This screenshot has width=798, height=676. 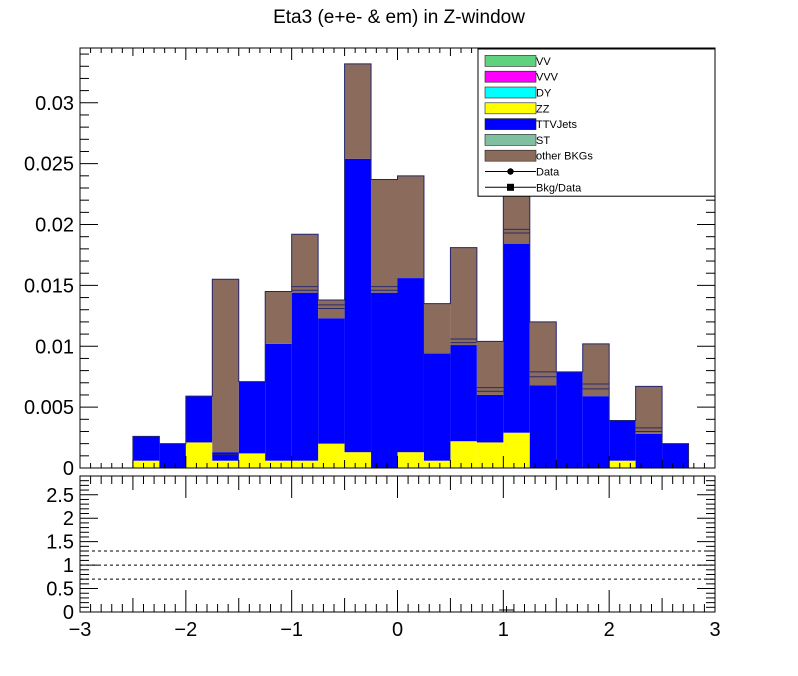 I want to click on legend-marker-data, so click(x=510, y=171).